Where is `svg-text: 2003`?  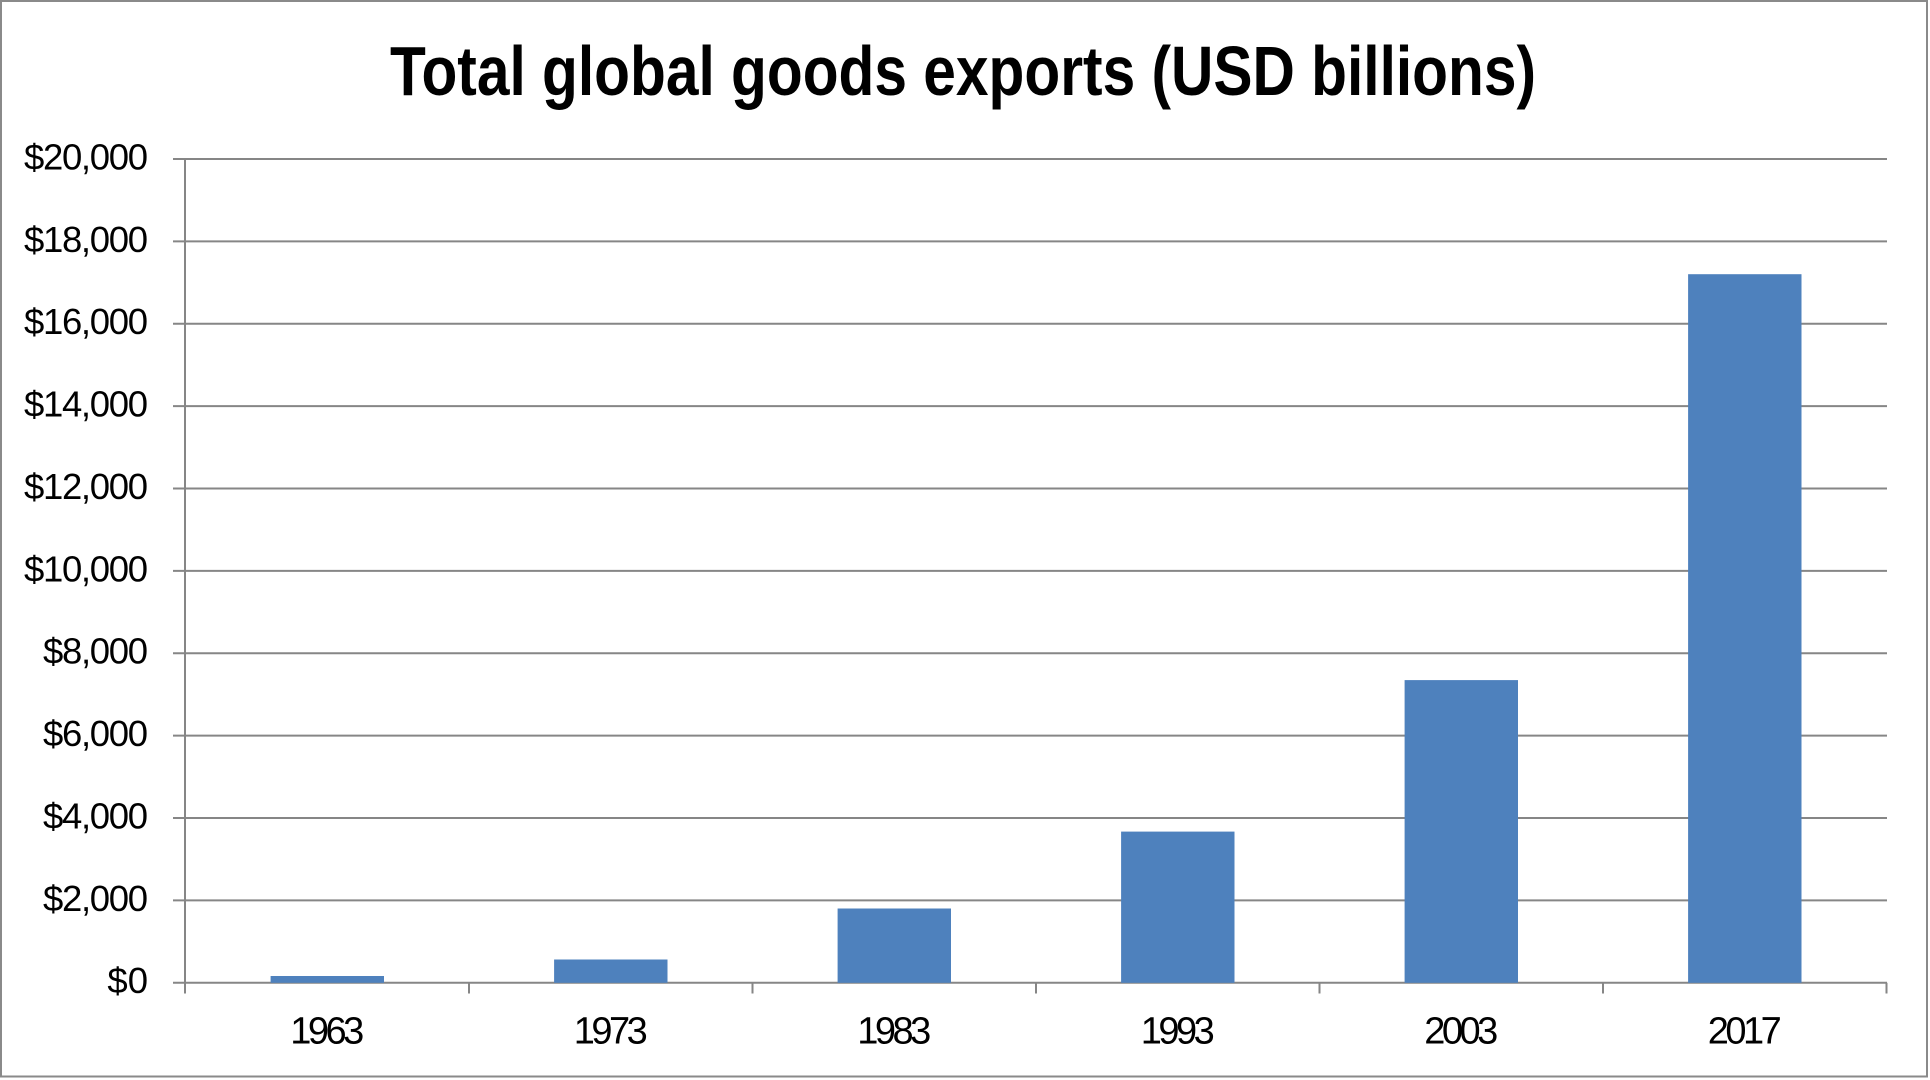 svg-text: 2003 is located at coordinates (1461, 1032).